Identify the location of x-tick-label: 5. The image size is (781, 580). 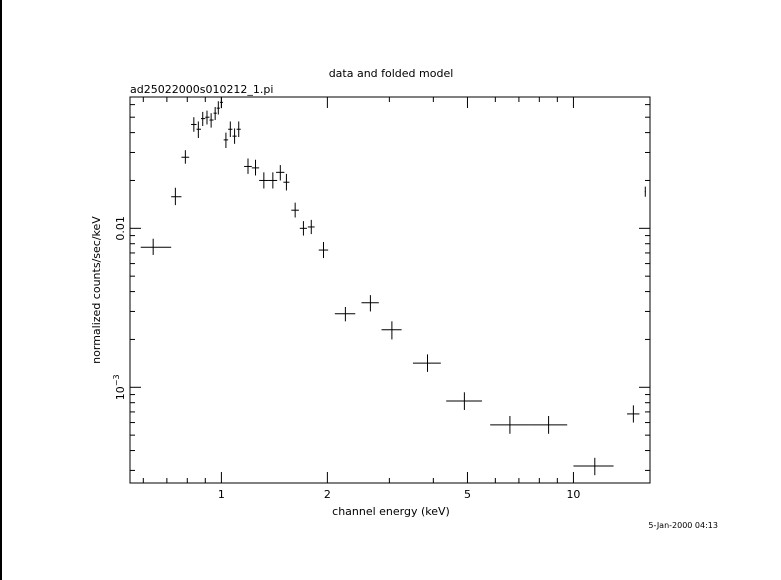
(467, 494).